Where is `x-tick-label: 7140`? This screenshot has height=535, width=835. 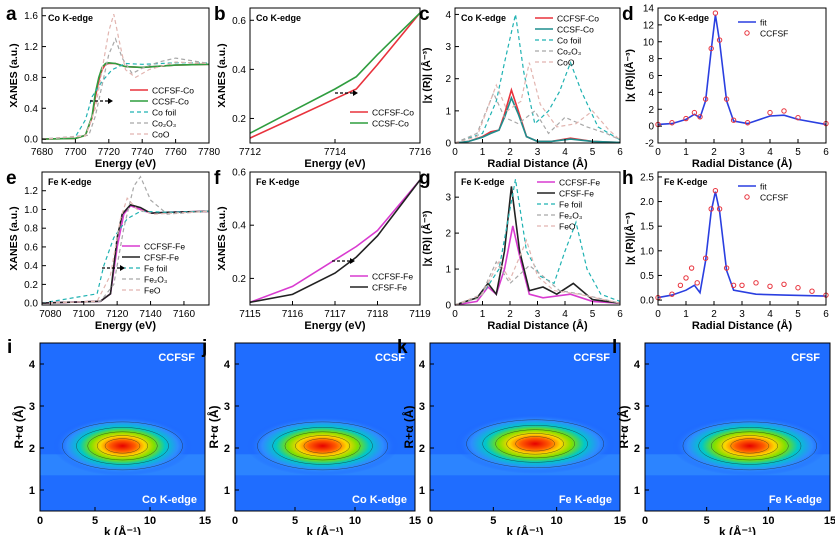 x-tick-label: 7140 is located at coordinates (150, 314).